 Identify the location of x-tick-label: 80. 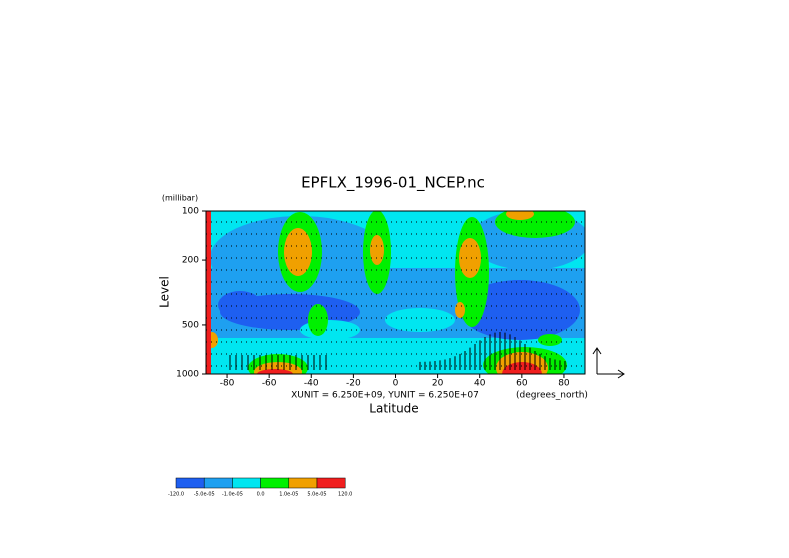
(564, 384).